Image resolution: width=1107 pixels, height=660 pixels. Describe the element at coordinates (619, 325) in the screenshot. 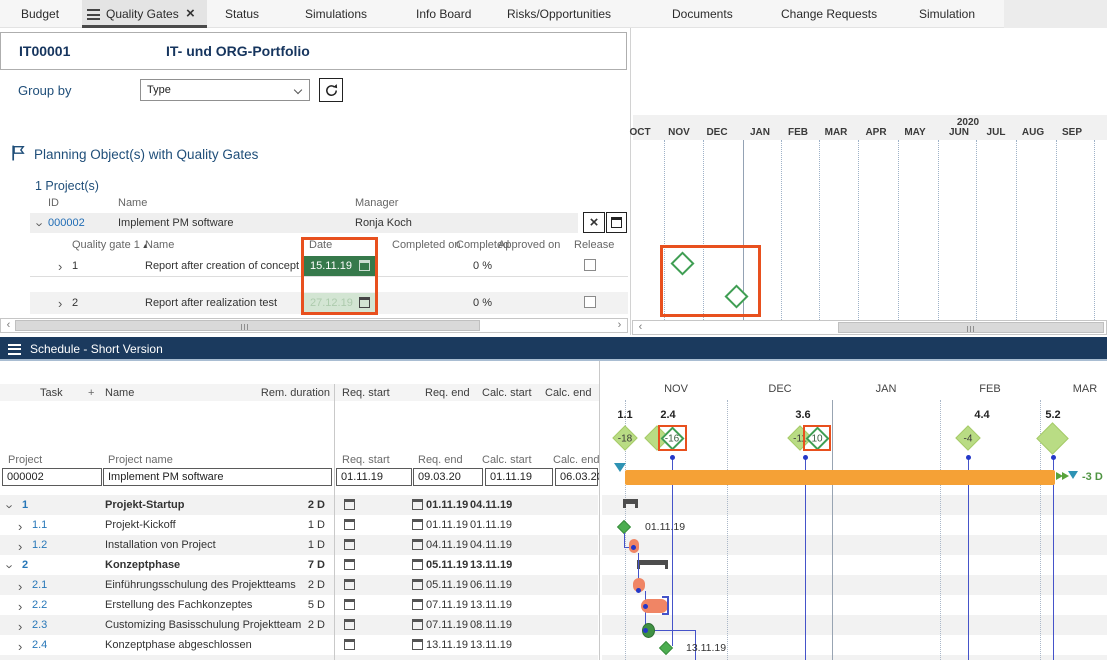

I see `scroll-right-icon: ›` at that location.